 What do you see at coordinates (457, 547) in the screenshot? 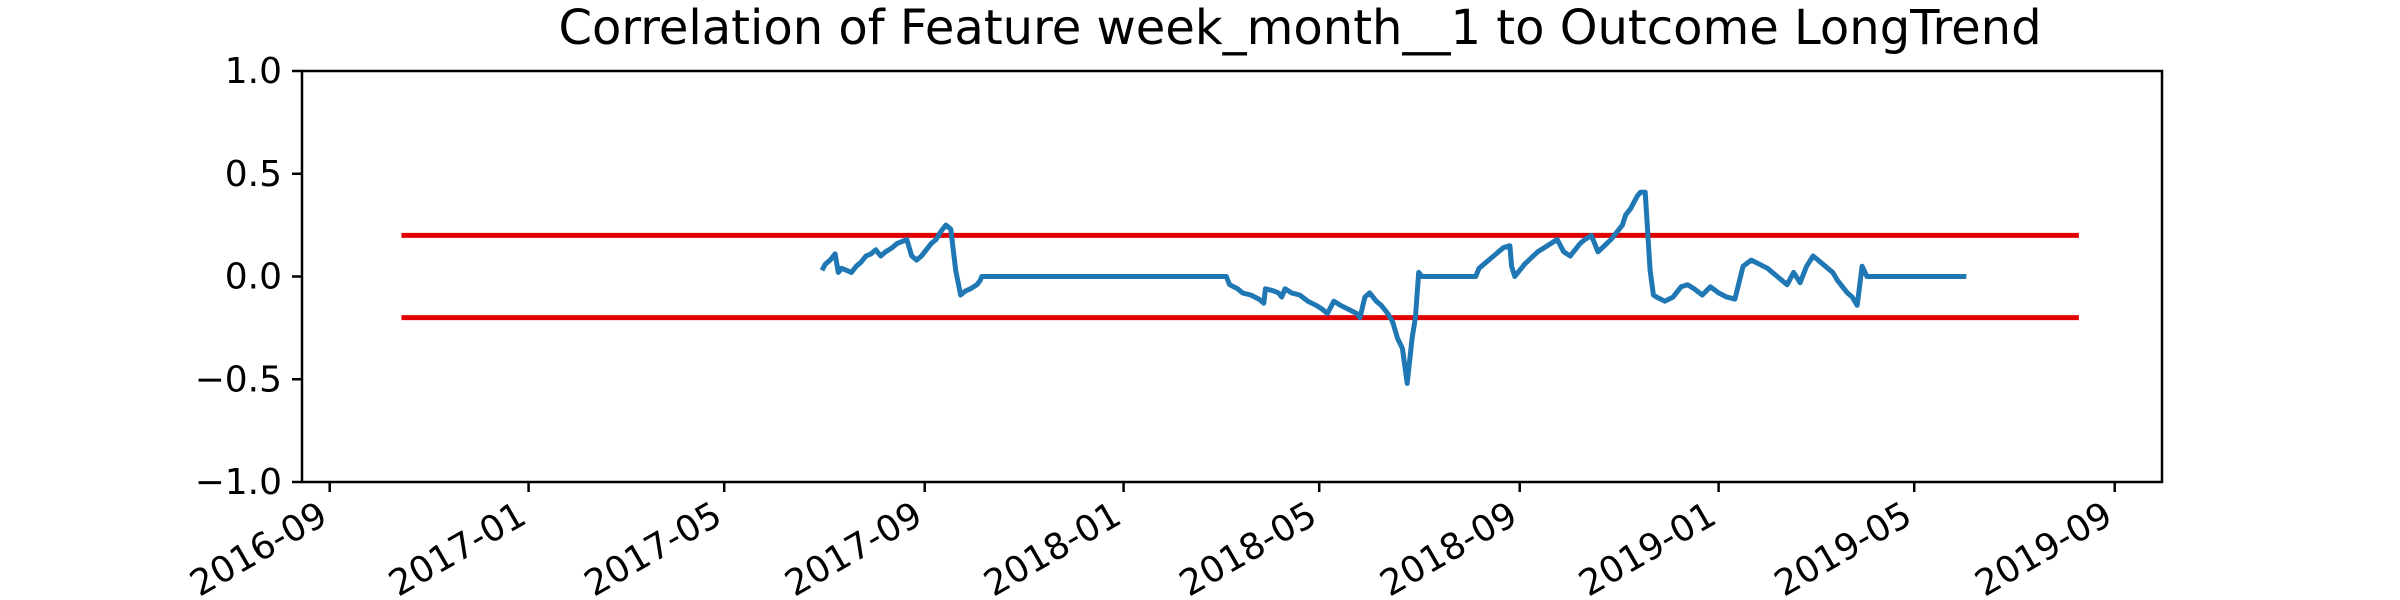
I see `x-tick-label: 2017-01` at bounding box center [457, 547].